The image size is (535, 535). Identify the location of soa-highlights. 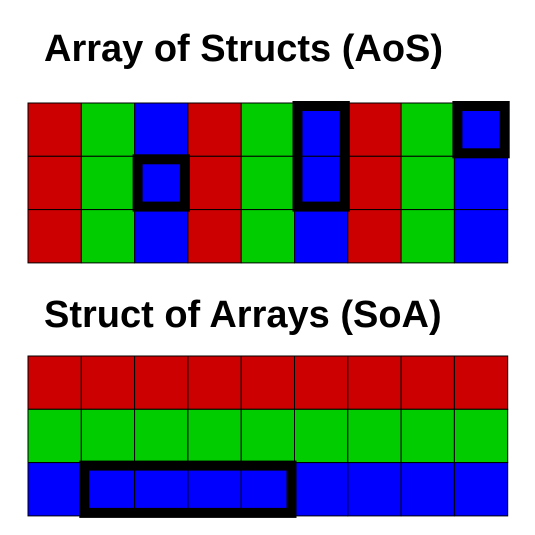
(188, 489).